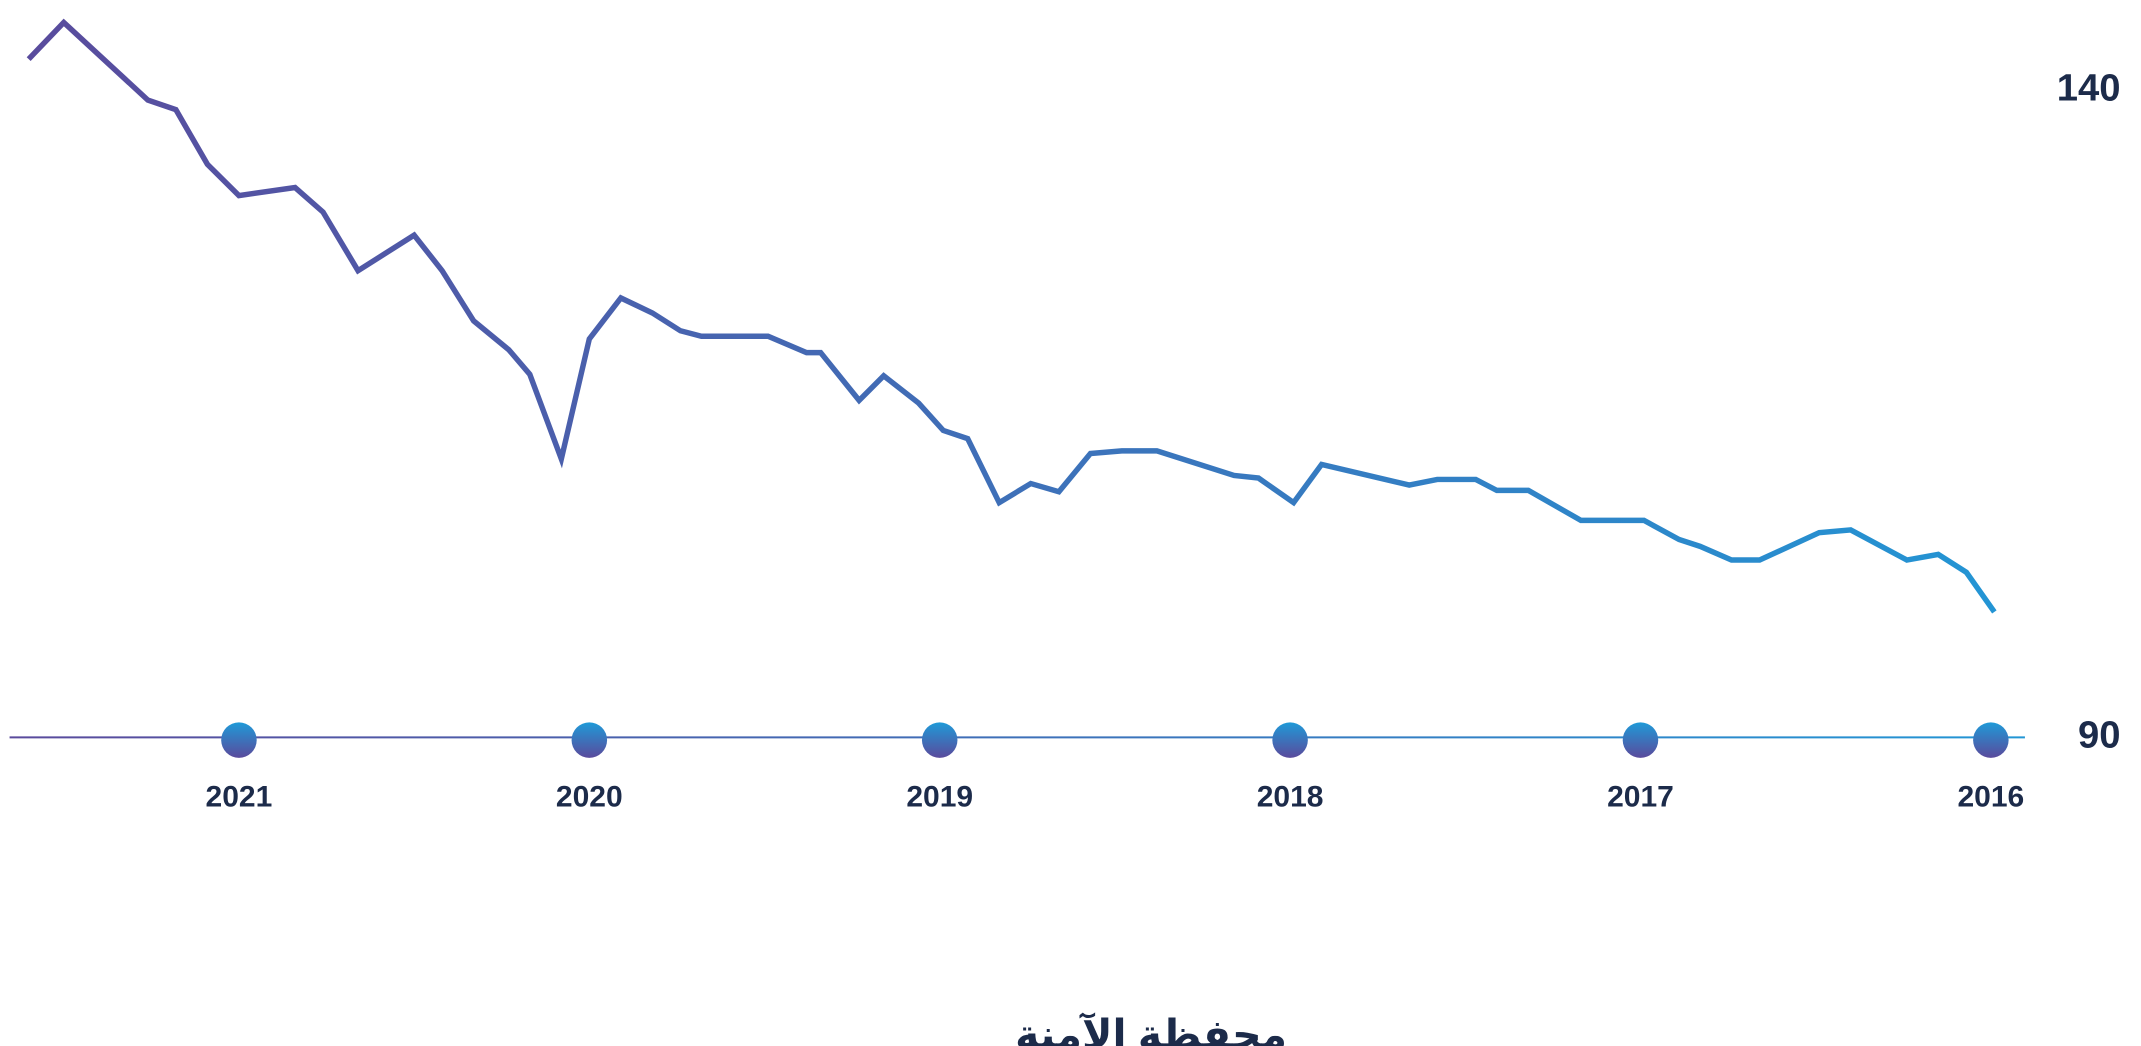 The height and width of the screenshot is (1046, 2141). Describe the element at coordinates (1151, 1029) in the screenshot. I see `legend-label: محفظة الآمنة` at that location.